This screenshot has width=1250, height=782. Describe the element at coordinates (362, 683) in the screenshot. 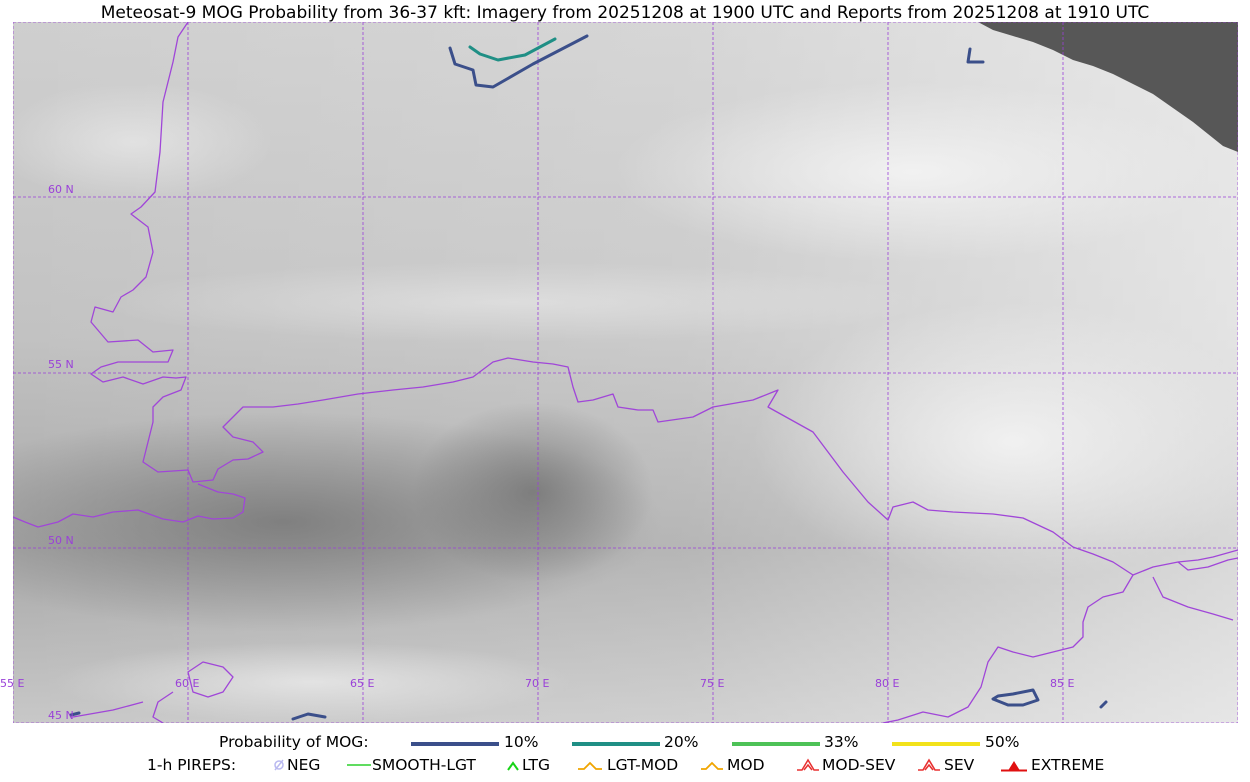

I see `lon-label-65e: 65 E` at that location.